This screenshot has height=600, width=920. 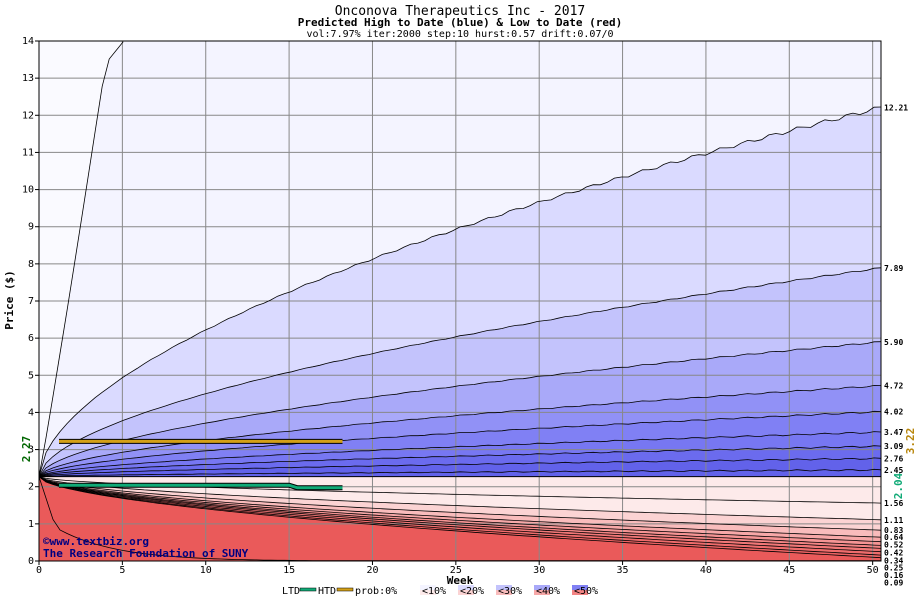 What do you see at coordinates (893, 560) in the screenshot?
I see `end-label-low-7: 0.34` at bounding box center [893, 560].